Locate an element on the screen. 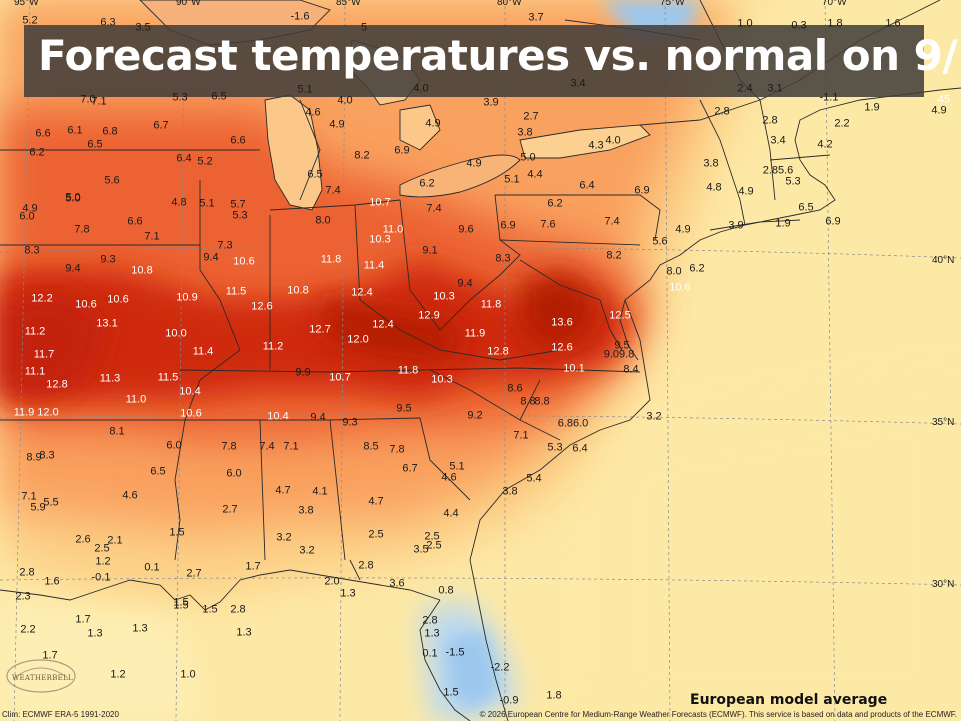 The height and width of the screenshot is (721, 961). anomaly-value-label: 1.6 is located at coordinates (893, 23).